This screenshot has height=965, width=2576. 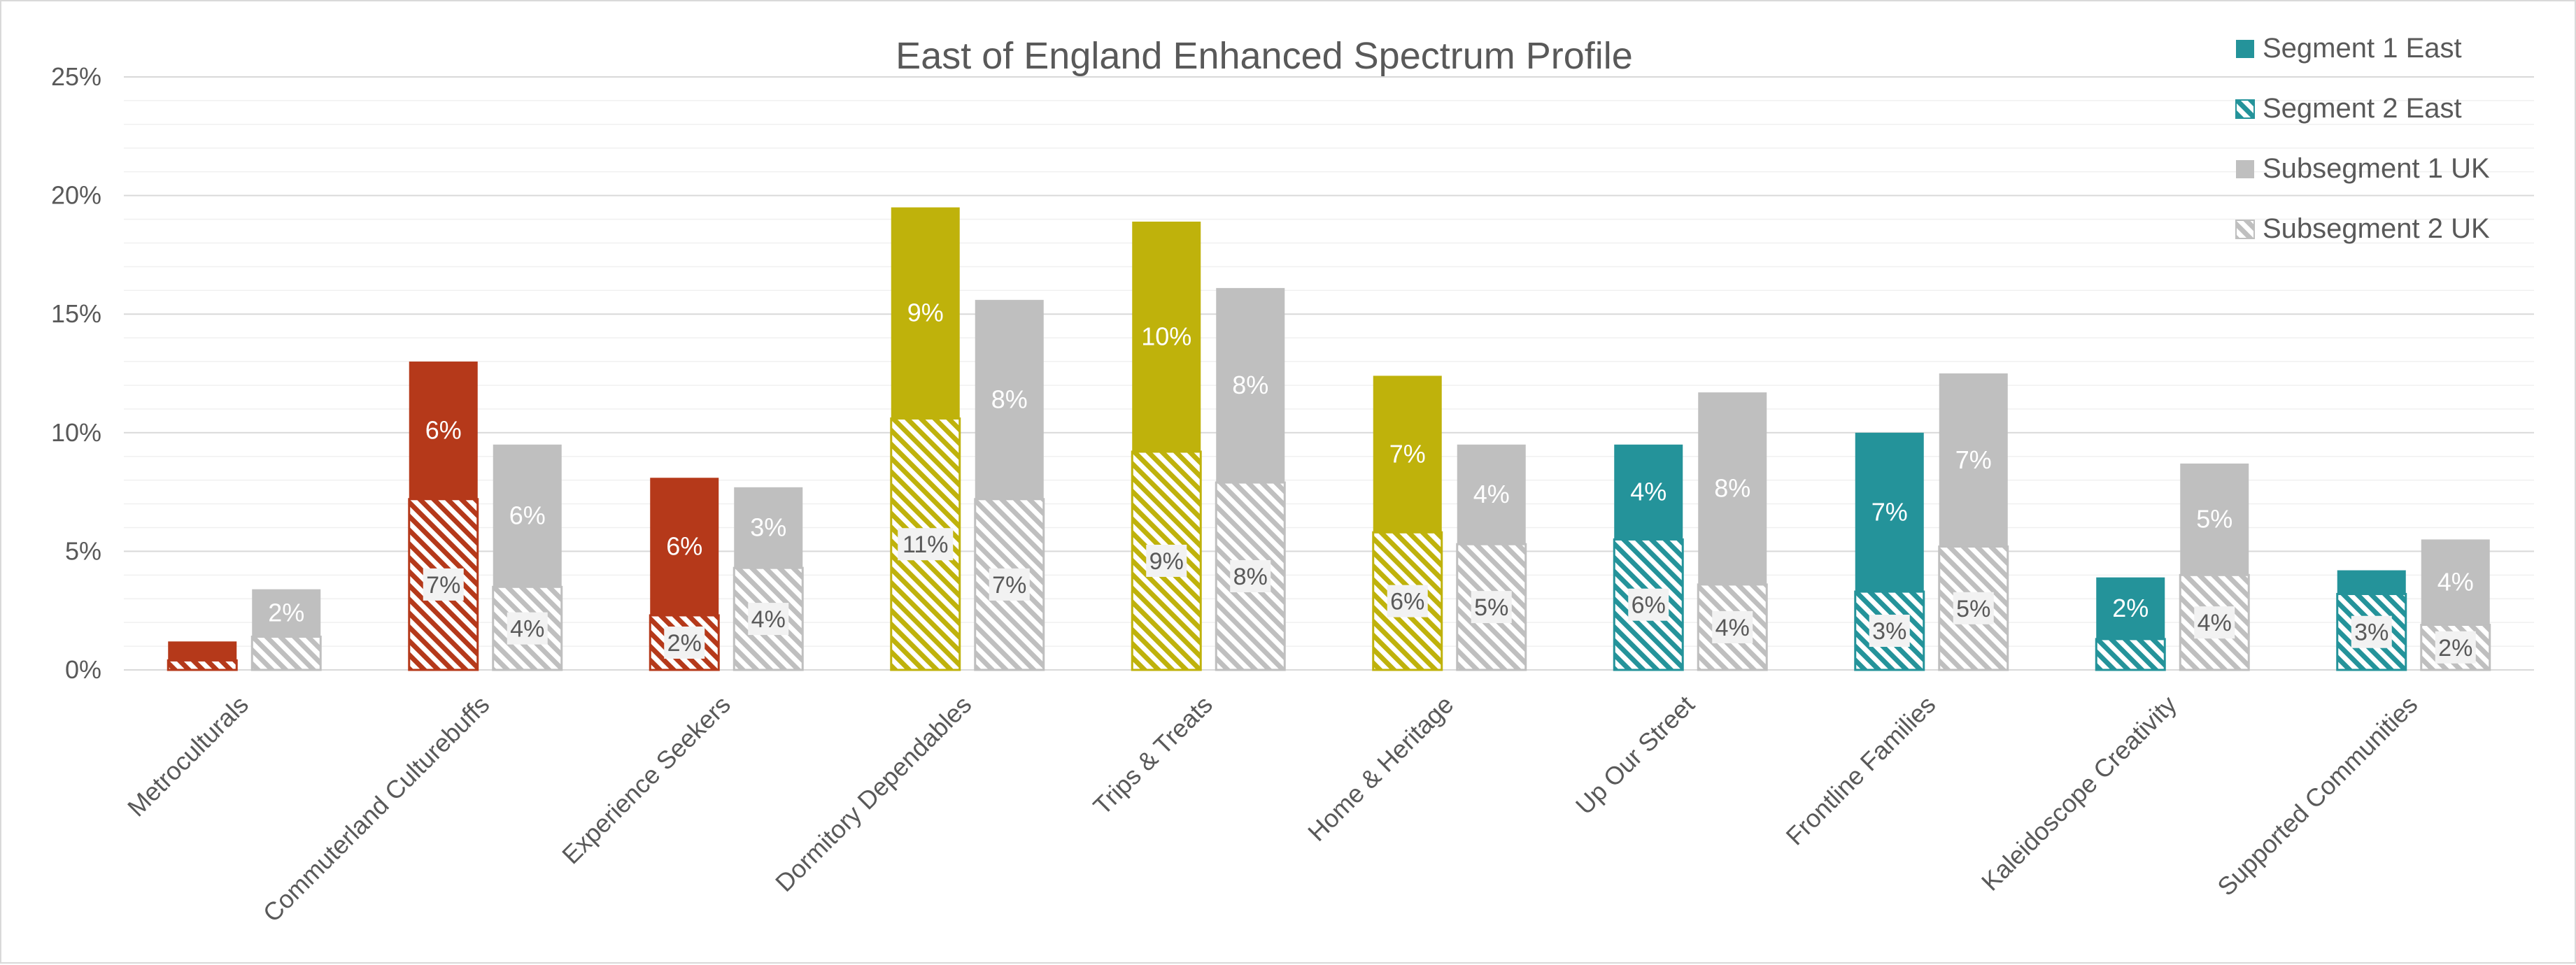 I want to click on x-category-label: Metroculturals, so click(x=188, y=756).